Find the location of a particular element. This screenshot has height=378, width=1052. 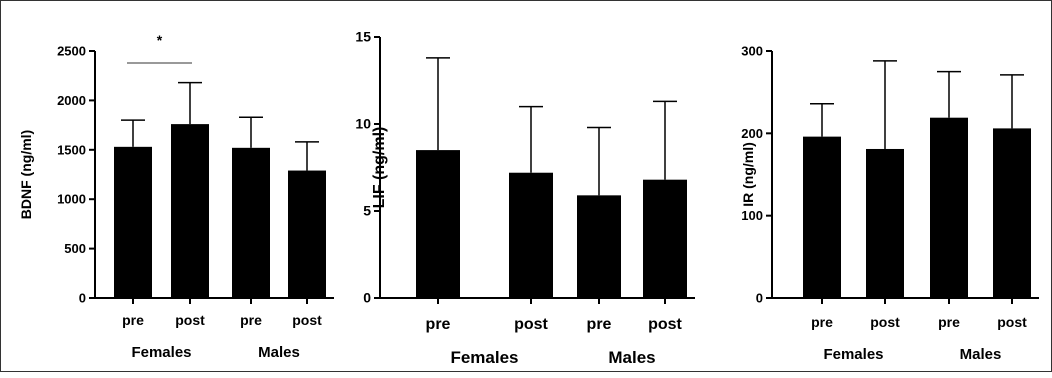

y-axis-label: IR (ng/ml) is located at coordinates (748, 174).